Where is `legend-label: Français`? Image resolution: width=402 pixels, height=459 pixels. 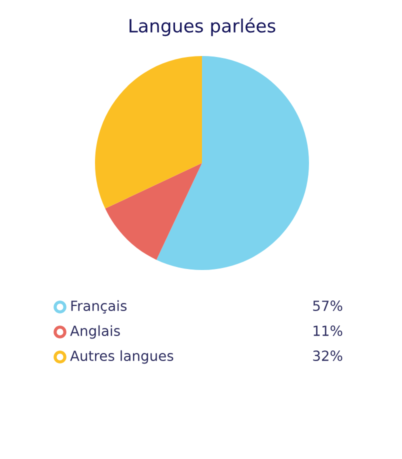
legend-label: Français is located at coordinates (99, 307).